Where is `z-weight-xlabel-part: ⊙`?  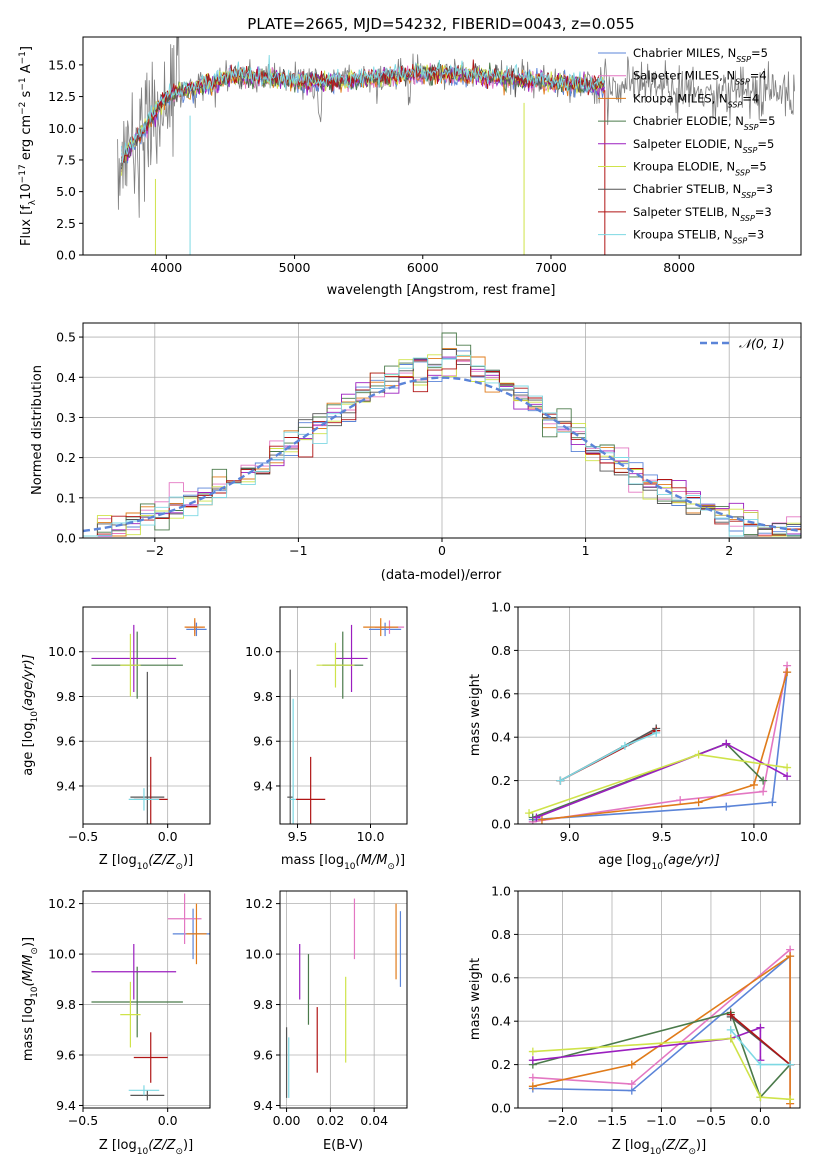 z-weight-xlabel-part: ⊙ is located at coordinates (692, 1152).